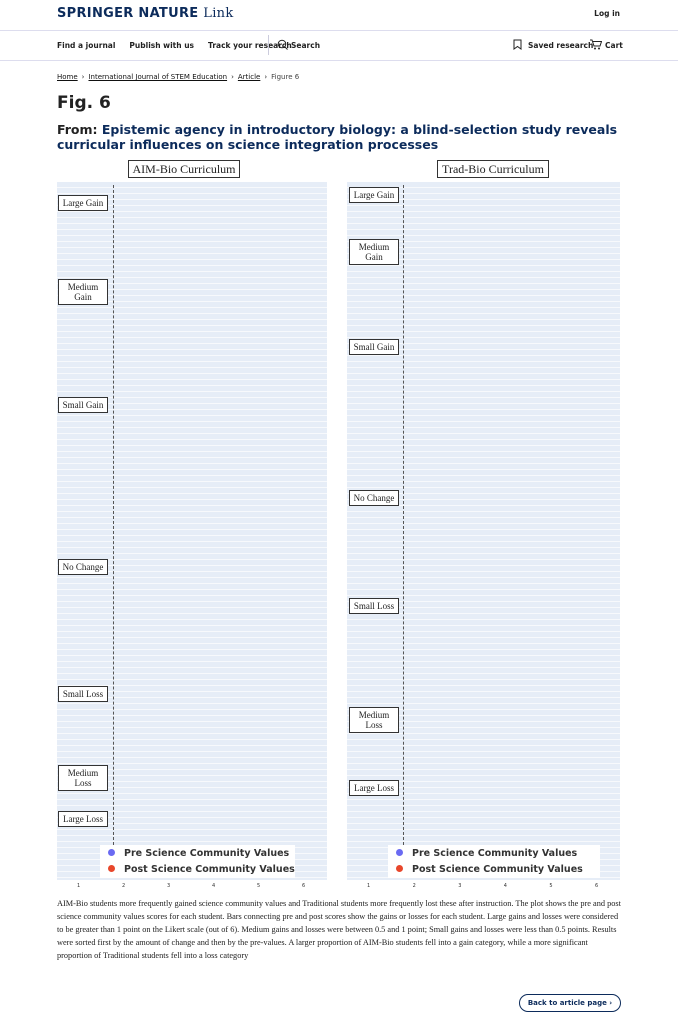  Describe the element at coordinates (614, 45) in the screenshot. I see `cart: Cart` at that location.